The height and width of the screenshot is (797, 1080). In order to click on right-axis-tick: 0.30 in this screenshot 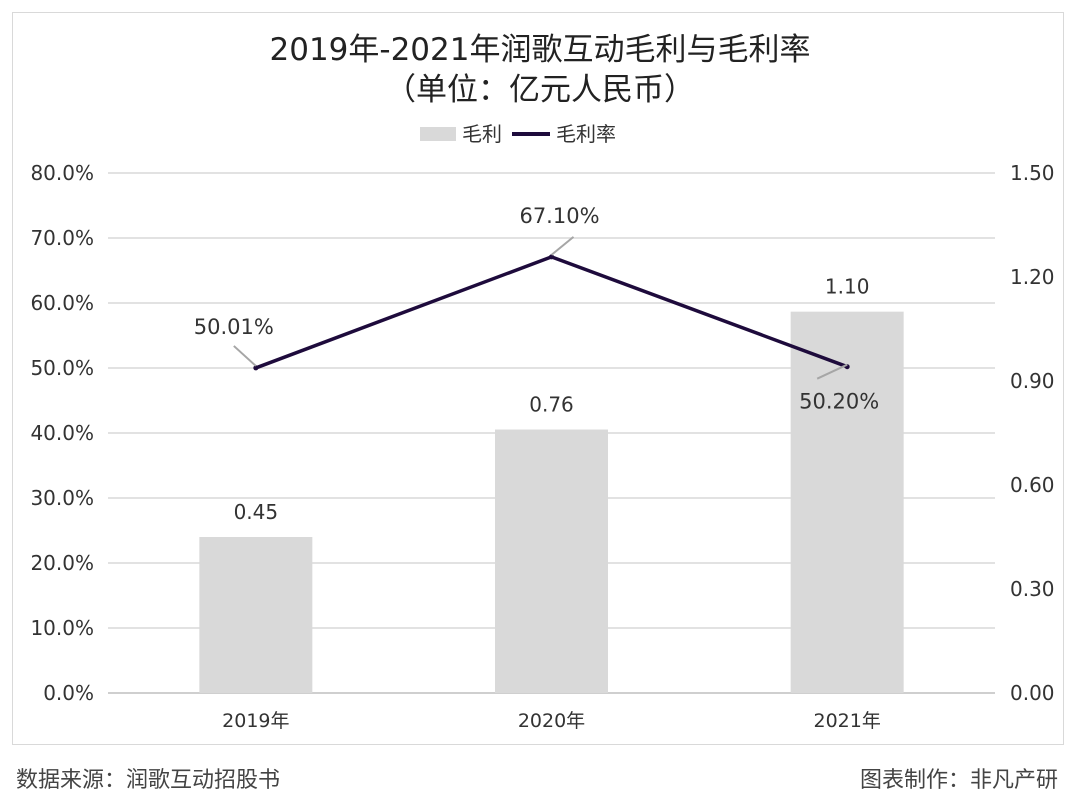, I will do `click(1032, 589)`.